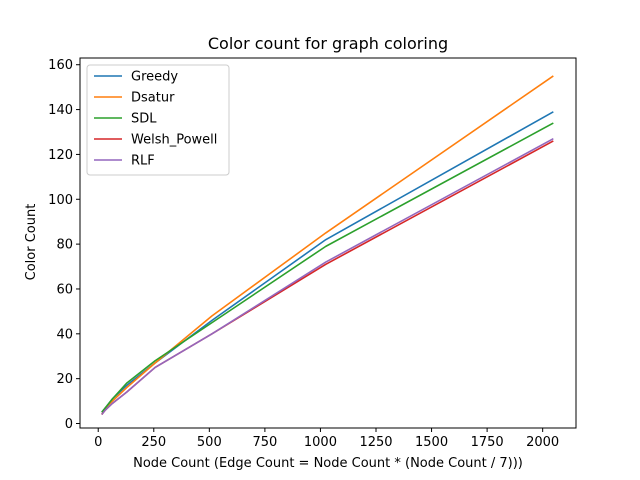  I want to click on x-axis-ticks: 0 250 500 750 1000 1250 1500 1750 2000, so click(326, 439).